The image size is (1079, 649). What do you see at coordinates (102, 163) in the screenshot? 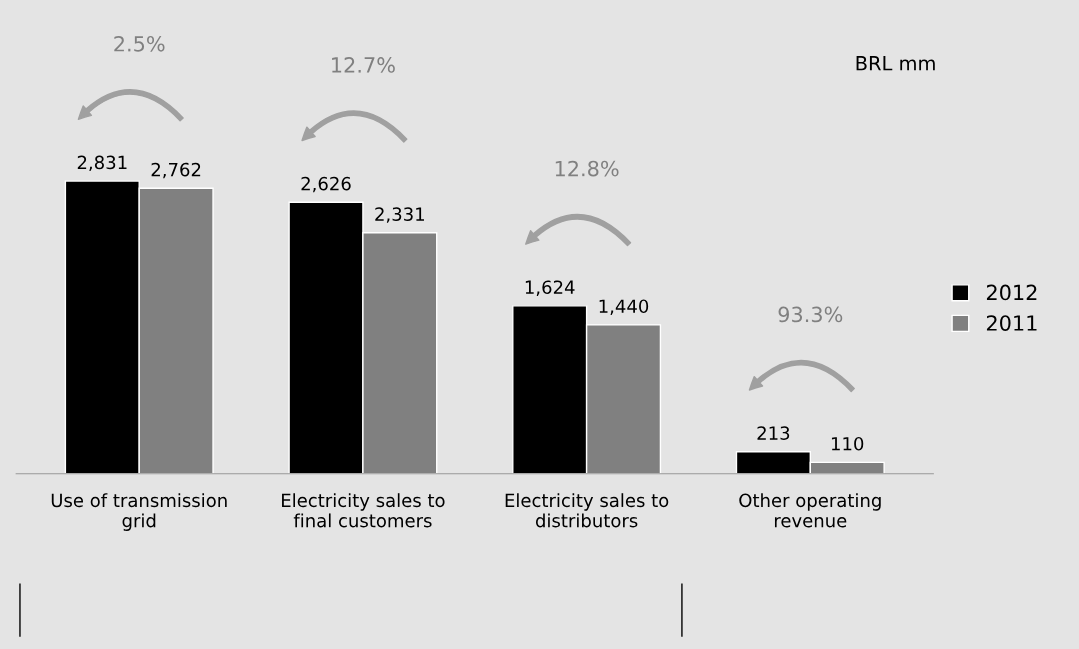
I see `data-label: 2,831` at bounding box center [102, 163].